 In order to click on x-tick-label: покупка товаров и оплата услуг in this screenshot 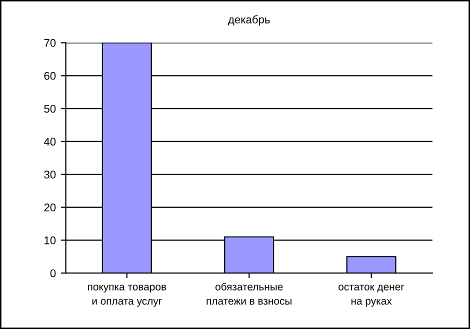, I will do `click(127, 295)`.